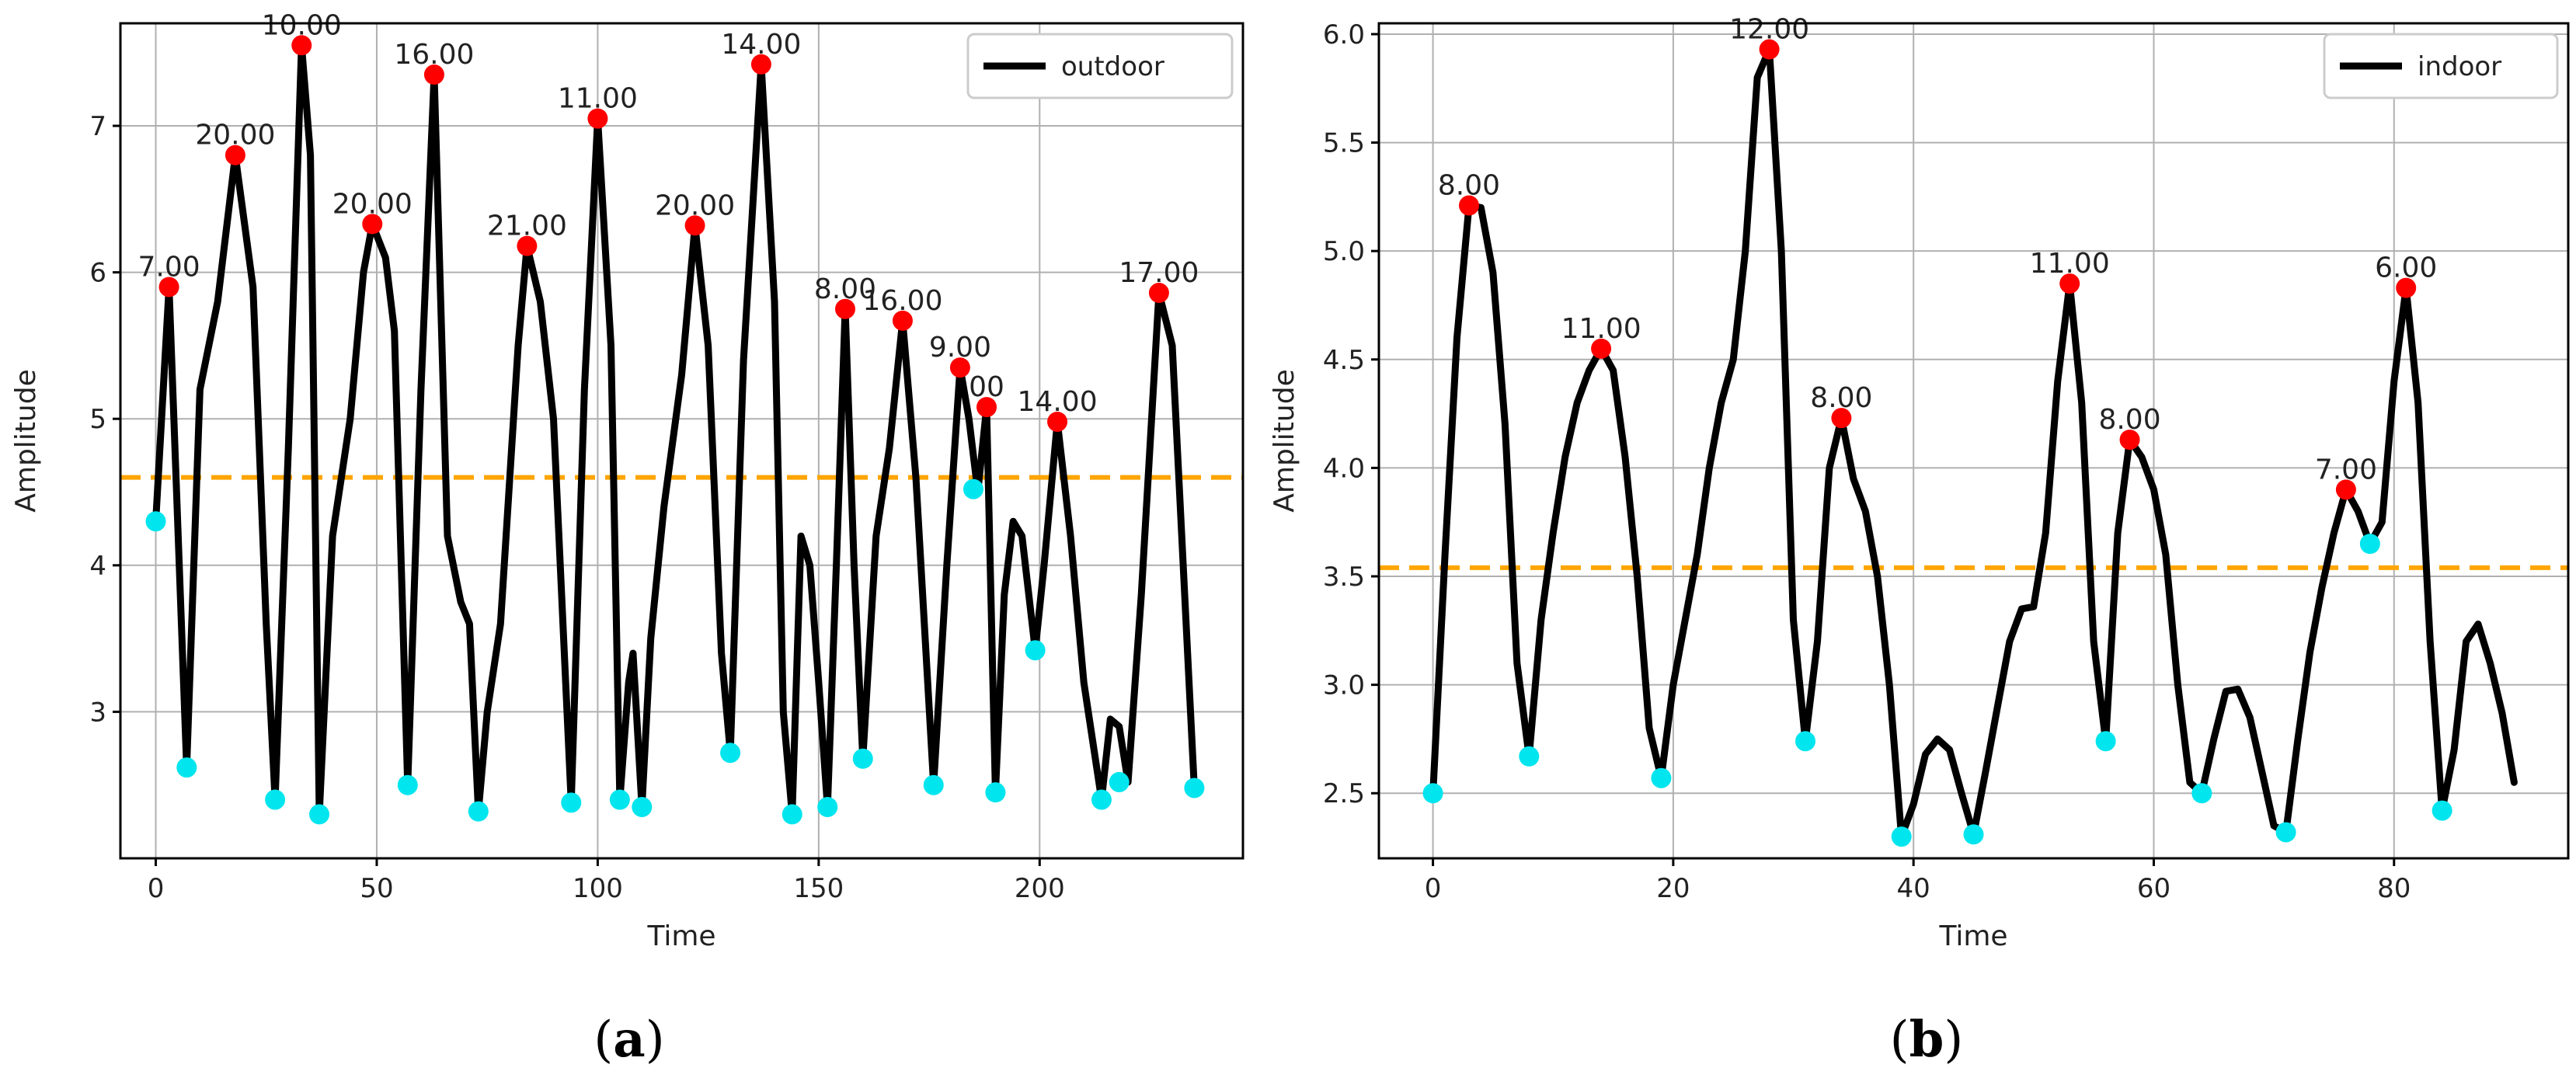 The width and height of the screenshot is (2576, 1082). I want to click on y-tick-label: 3.5, so click(1344, 577).